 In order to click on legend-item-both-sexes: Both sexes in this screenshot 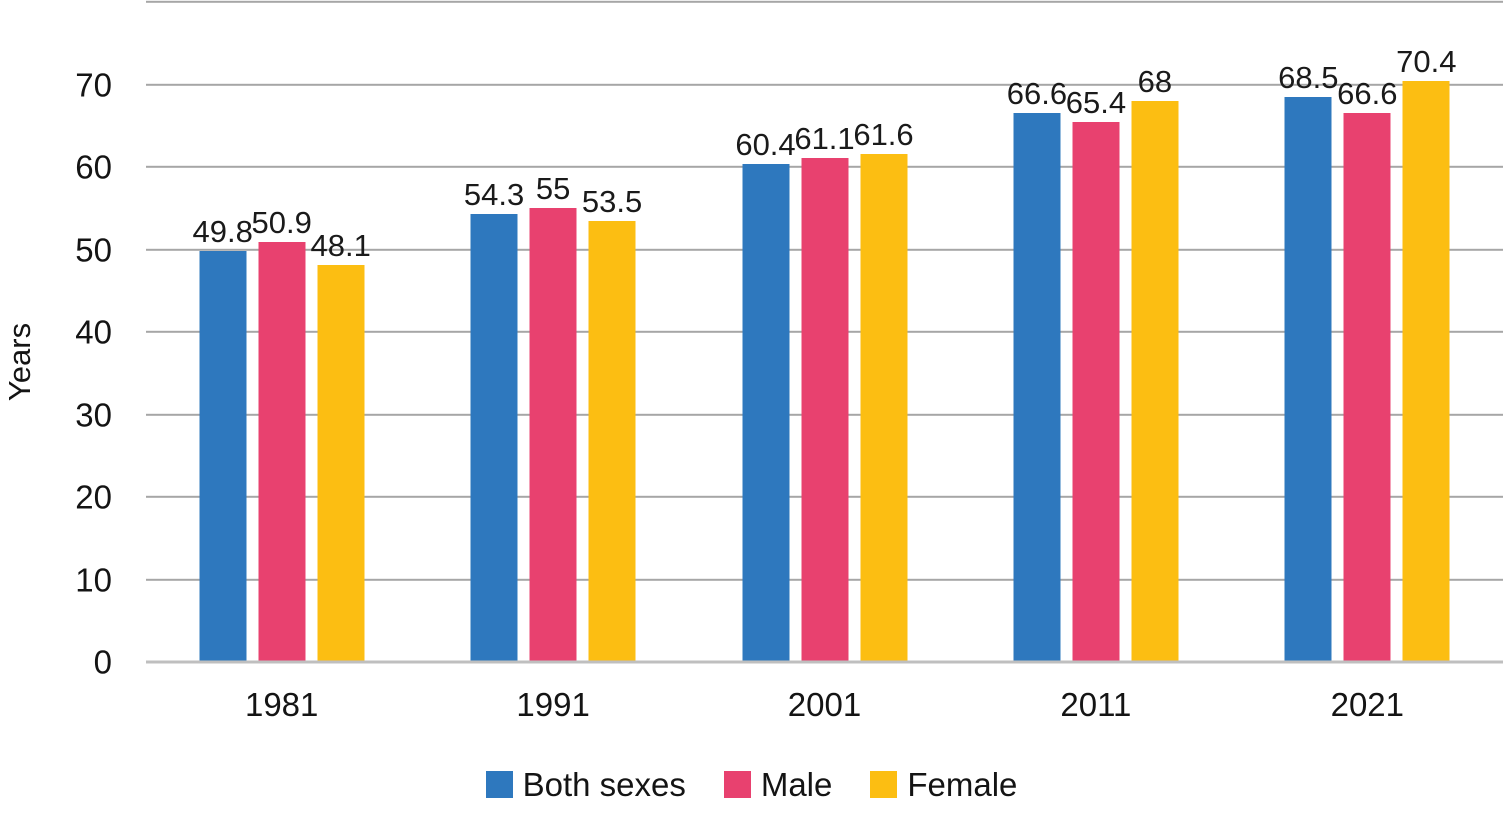, I will do `click(585, 784)`.